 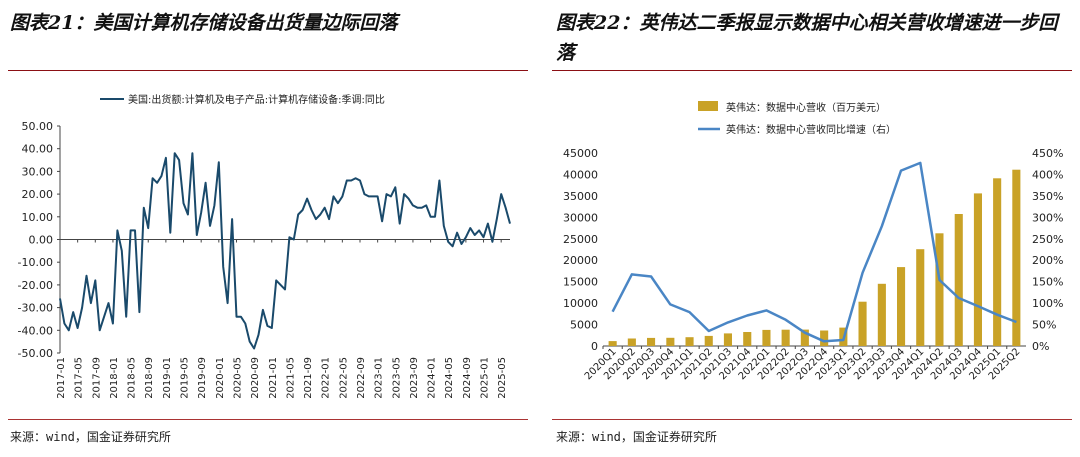 What do you see at coordinates (35, 262) in the screenshot?
I see `y-tick-label: -10.00` at bounding box center [35, 262].